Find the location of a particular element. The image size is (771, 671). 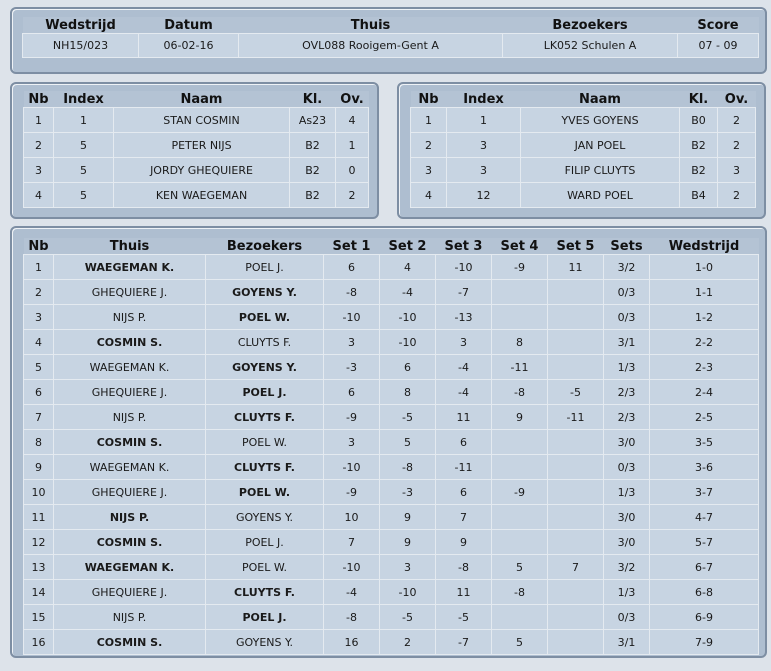

game-nb: 1 is located at coordinates (38, 267).